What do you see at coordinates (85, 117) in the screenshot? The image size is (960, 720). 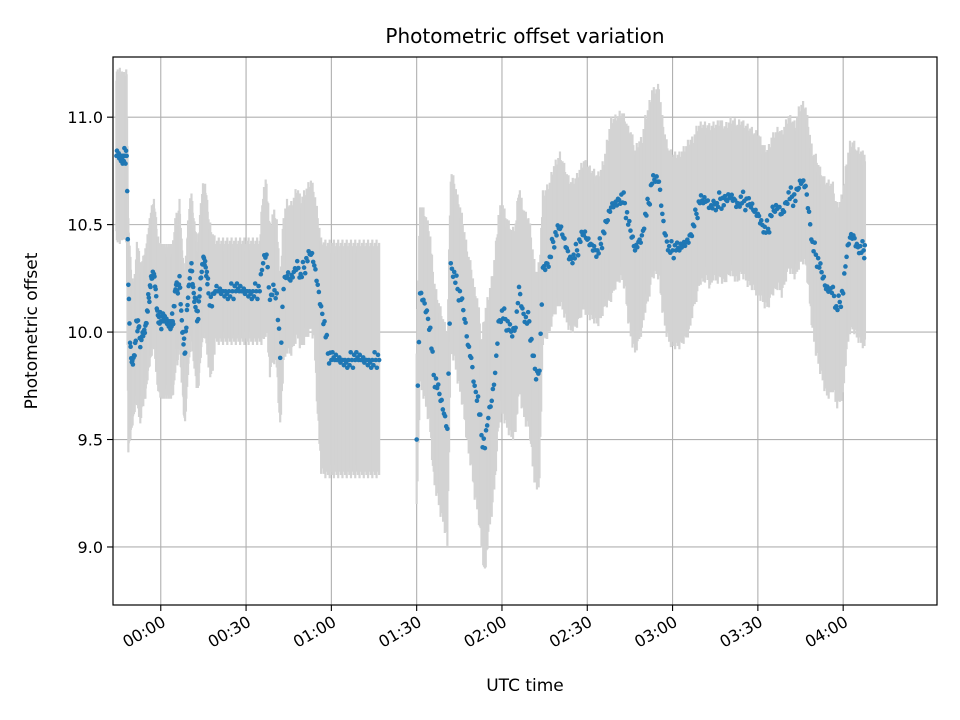 I see `y-tick-label: 11.0` at bounding box center [85, 117].